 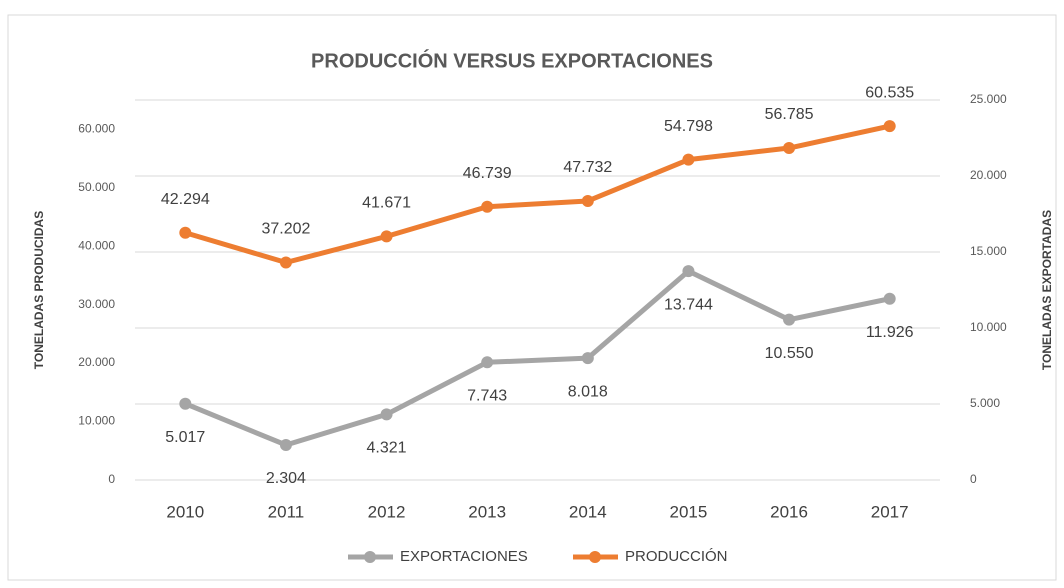 I want to click on data-label: 11.926, so click(x=890, y=332).